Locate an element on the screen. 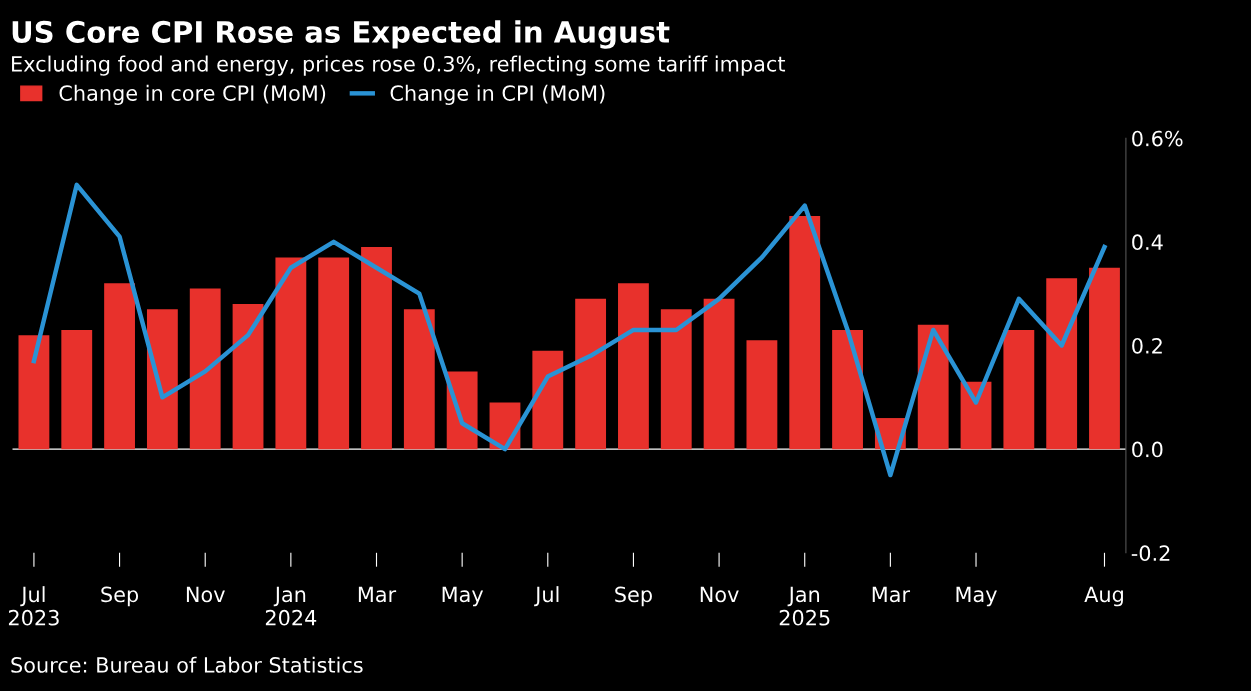 The width and height of the screenshot is (1251, 691). y-tick-label: 0.4 is located at coordinates (1147, 242).